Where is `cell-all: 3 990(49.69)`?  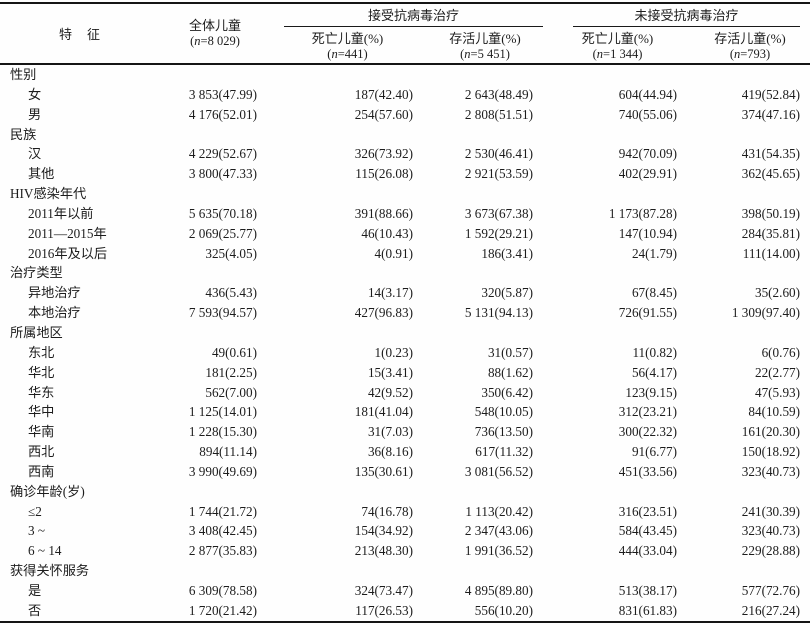 cell-all: 3 990(49.69) is located at coordinates (222, 471).